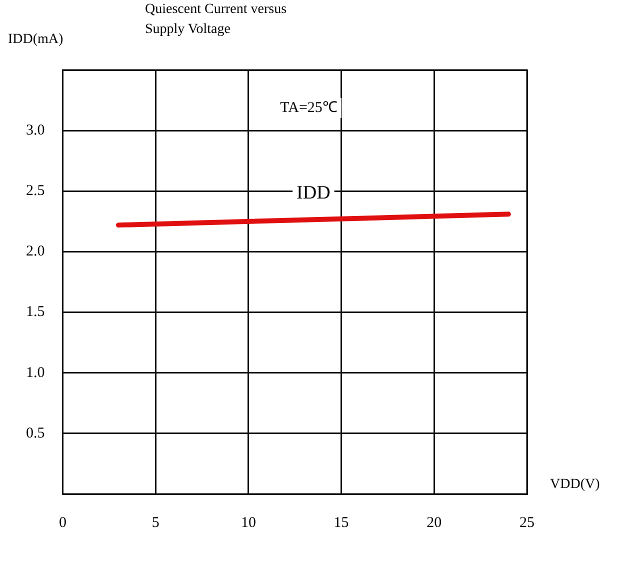 The width and height of the screenshot is (627, 564). I want to click on x-tick-label: 25, so click(527, 522).